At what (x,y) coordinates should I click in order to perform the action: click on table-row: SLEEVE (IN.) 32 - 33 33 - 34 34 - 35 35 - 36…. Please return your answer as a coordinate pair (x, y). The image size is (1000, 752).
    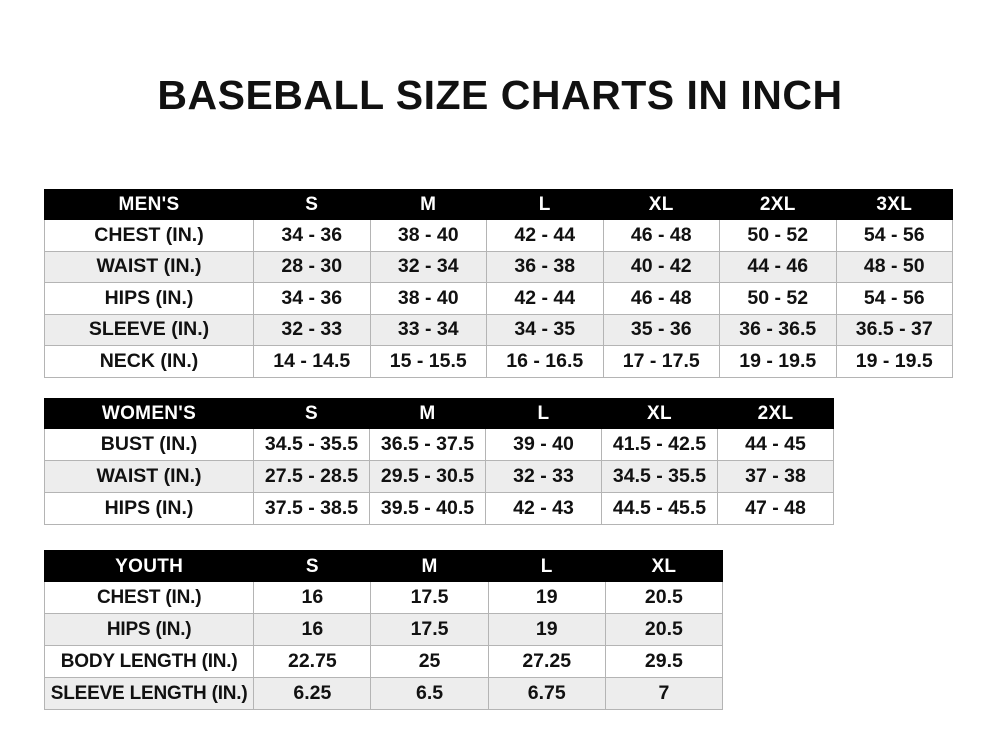
    Looking at the image, I should click on (498, 329).